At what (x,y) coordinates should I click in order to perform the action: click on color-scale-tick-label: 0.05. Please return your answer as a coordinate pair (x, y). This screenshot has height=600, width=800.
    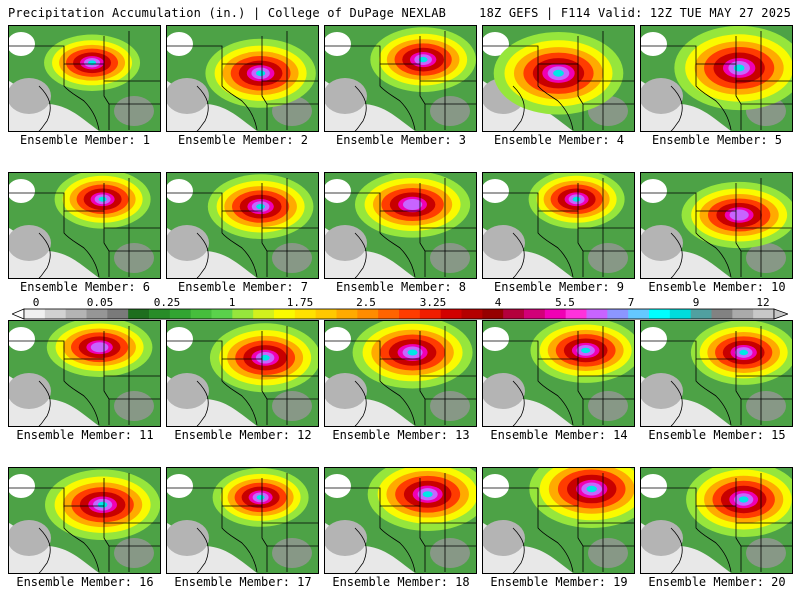
    Looking at the image, I should click on (100, 302).